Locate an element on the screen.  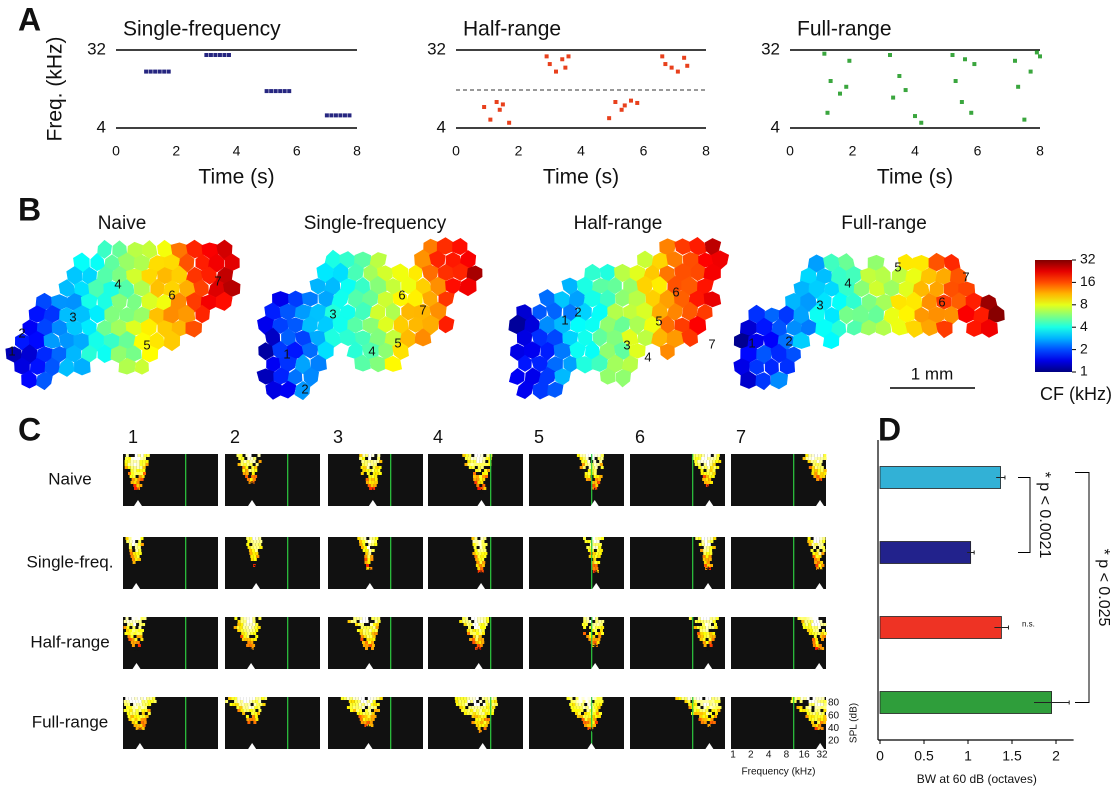
column-label: 4 is located at coordinates (438, 437).